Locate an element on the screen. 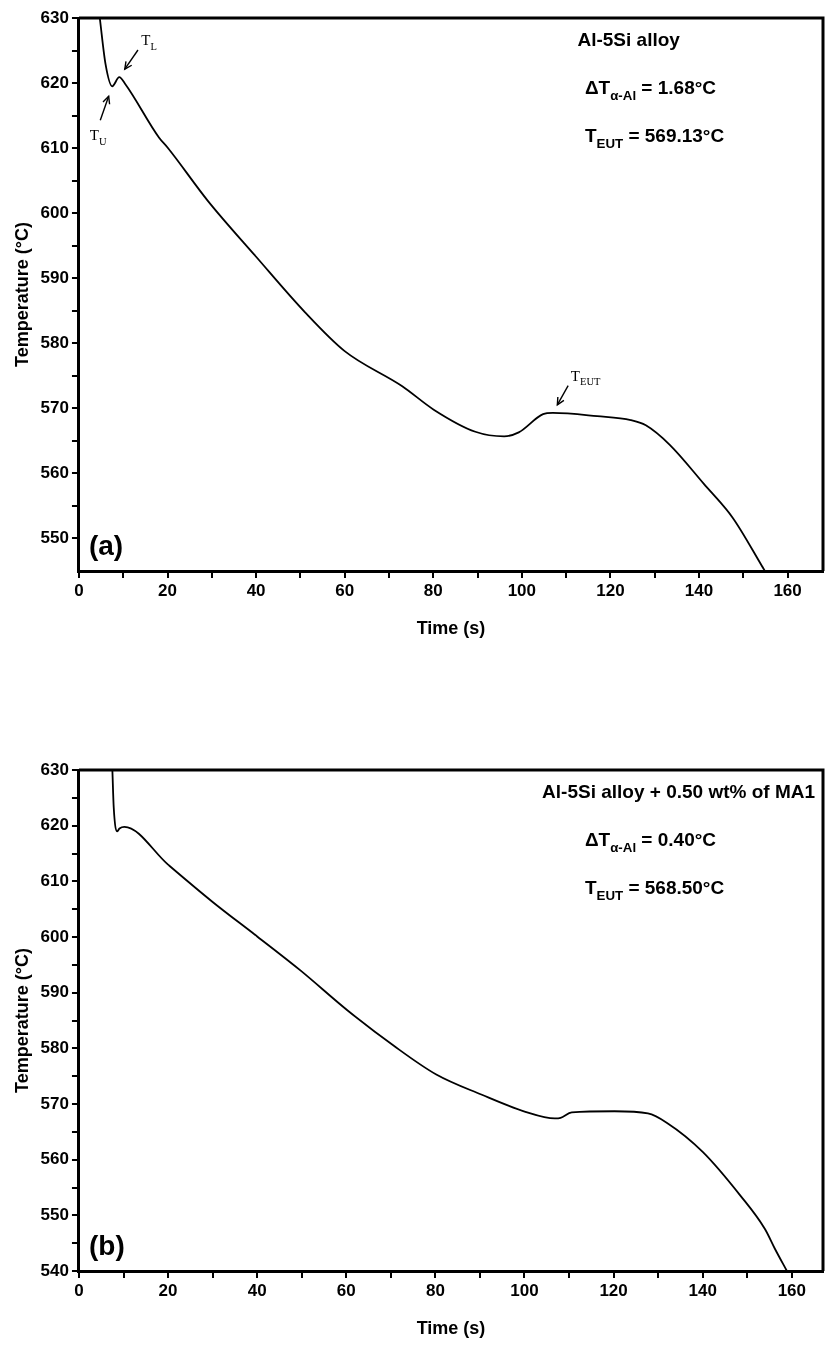  y-tick-label: 540 is located at coordinates (54, 1270).